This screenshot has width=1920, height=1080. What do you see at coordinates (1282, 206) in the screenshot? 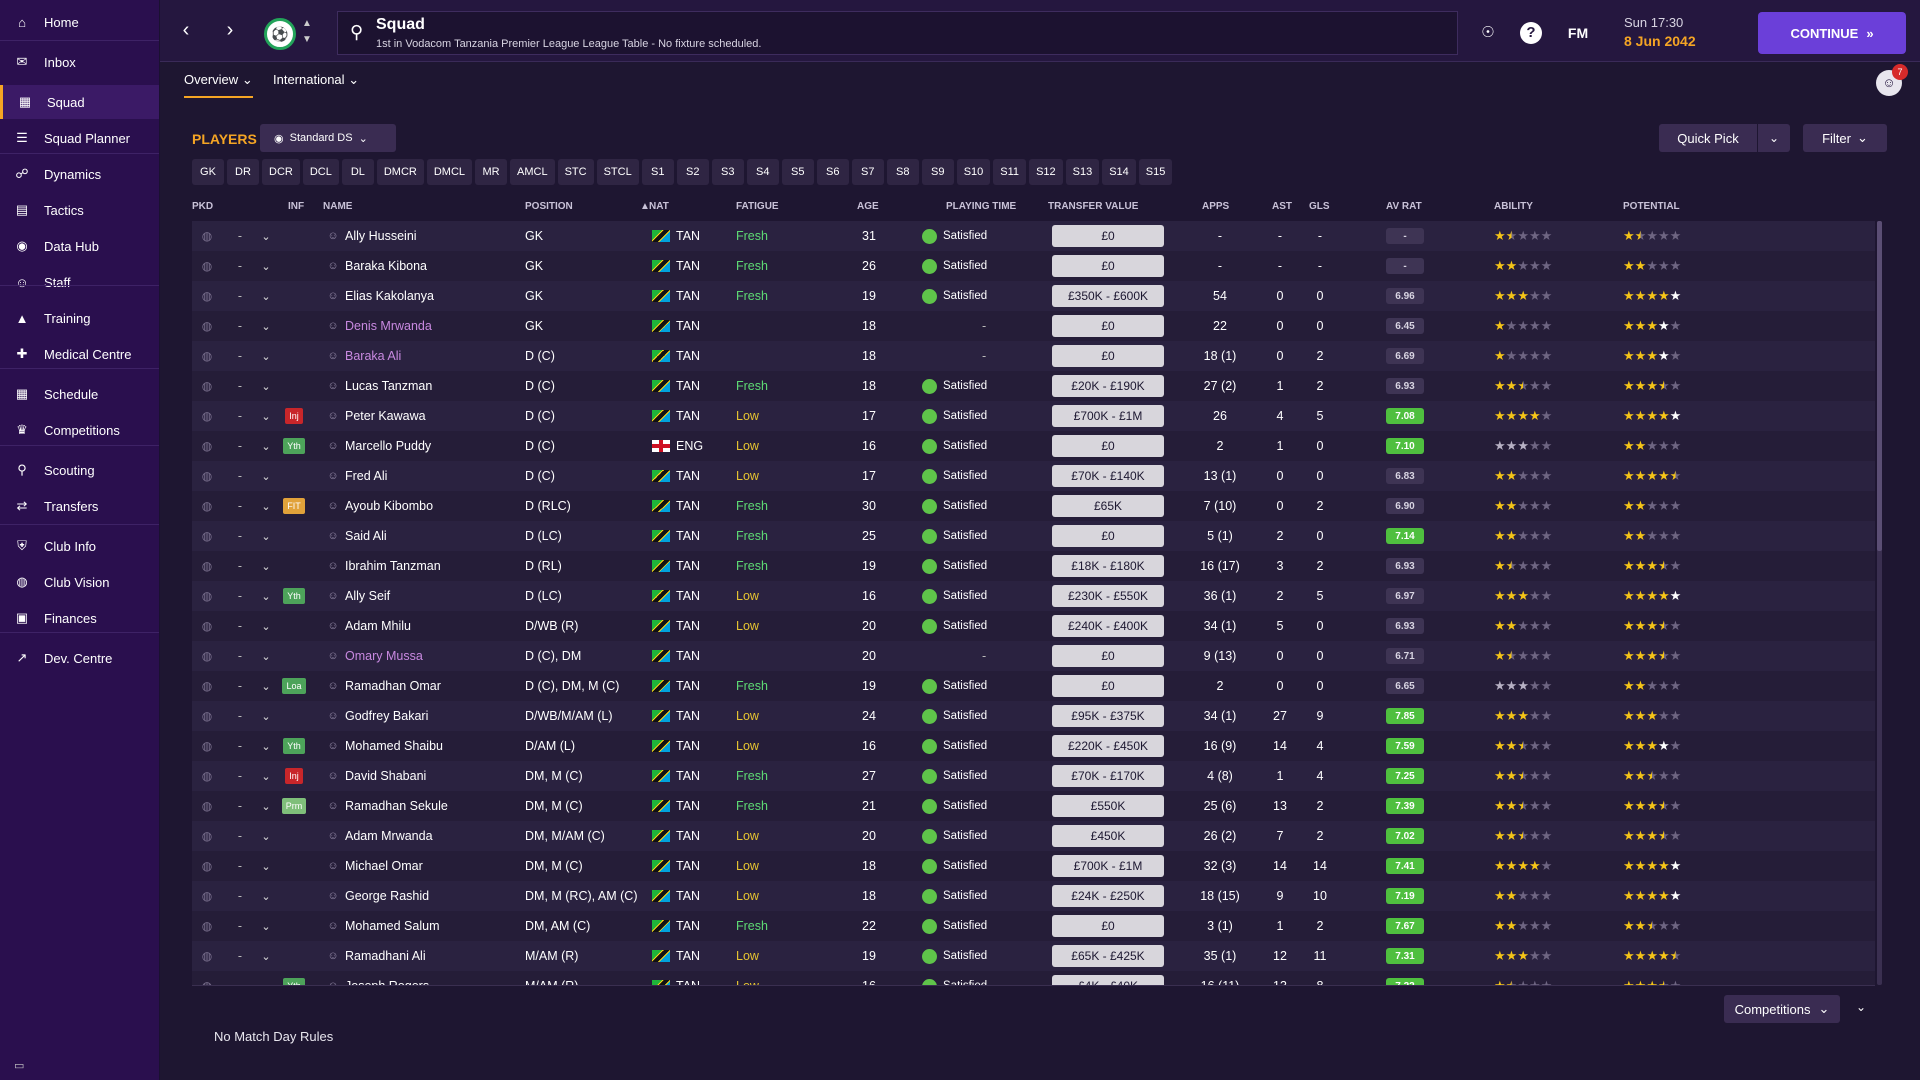
I see `col-ast: AST` at bounding box center [1282, 206].